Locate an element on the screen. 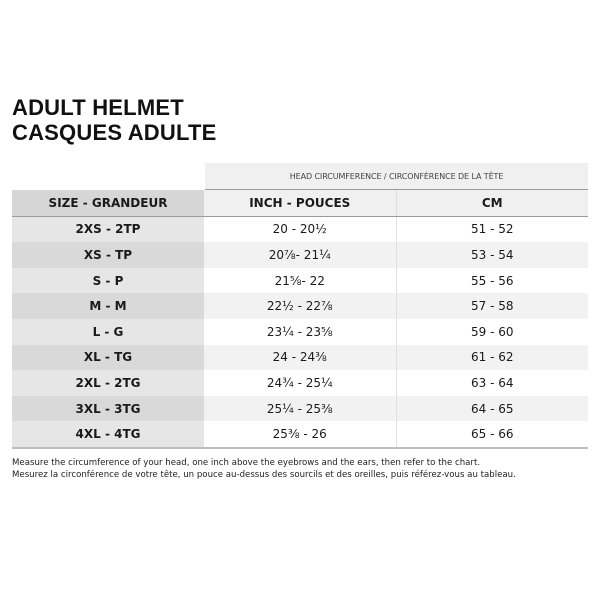 Image resolution: width=600 pixels, height=600 pixels. size-cell: XL - TG is located at coordinates (108, 357).